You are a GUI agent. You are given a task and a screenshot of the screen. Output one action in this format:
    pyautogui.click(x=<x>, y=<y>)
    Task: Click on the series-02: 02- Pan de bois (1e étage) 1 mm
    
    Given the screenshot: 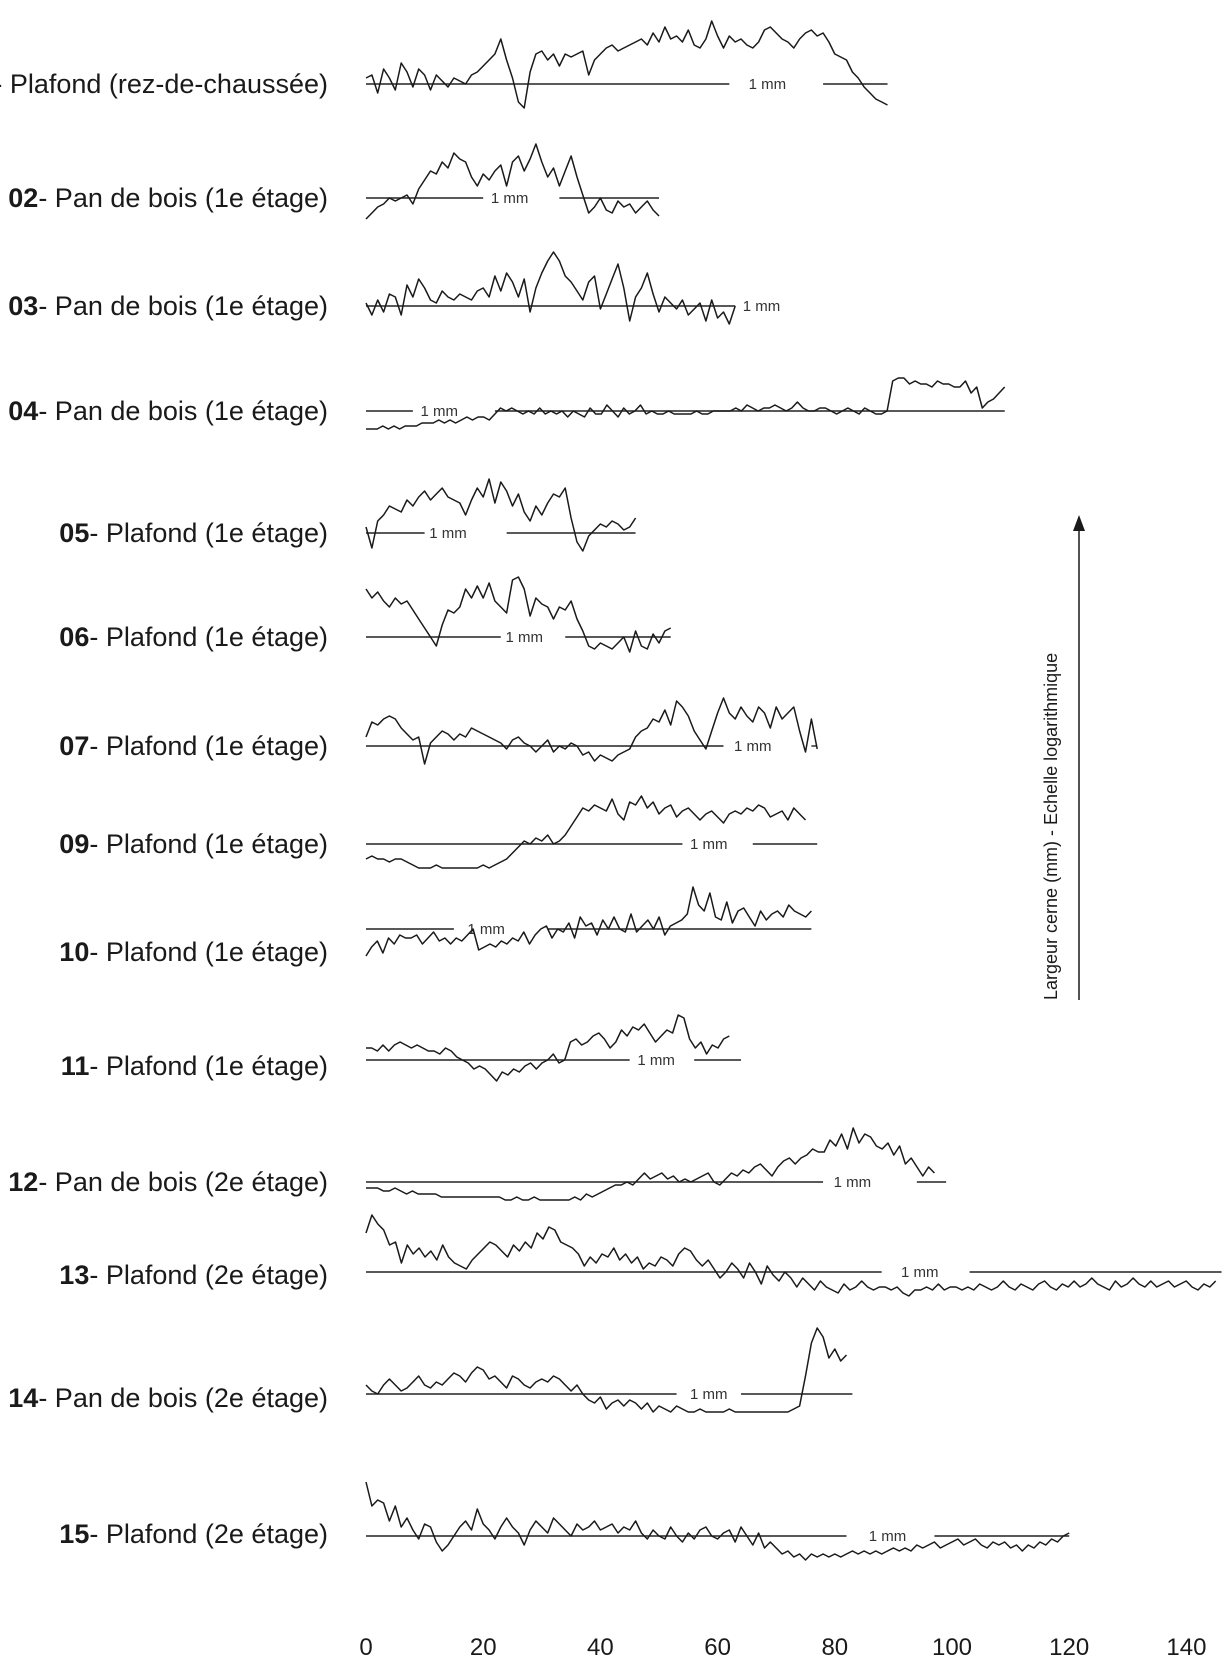 What is the action you would take?
    pyautogui.click(x=334, y=181)
    